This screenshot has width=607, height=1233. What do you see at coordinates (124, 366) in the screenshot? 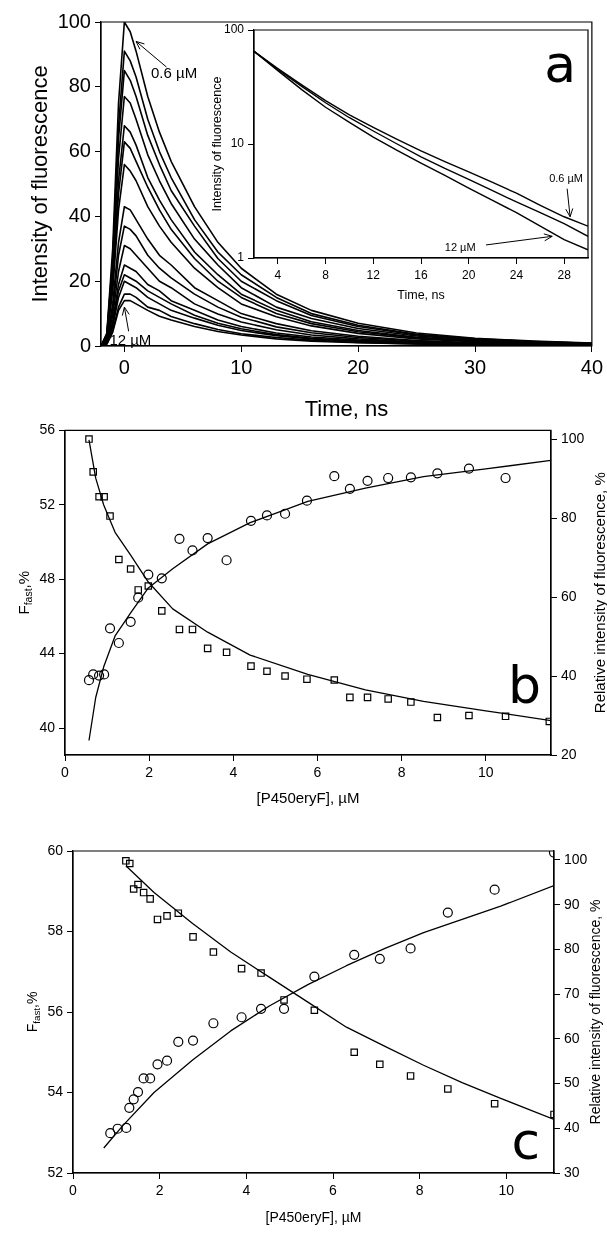
I see `x-tick-label: 0` at bounding box center [124, 366].